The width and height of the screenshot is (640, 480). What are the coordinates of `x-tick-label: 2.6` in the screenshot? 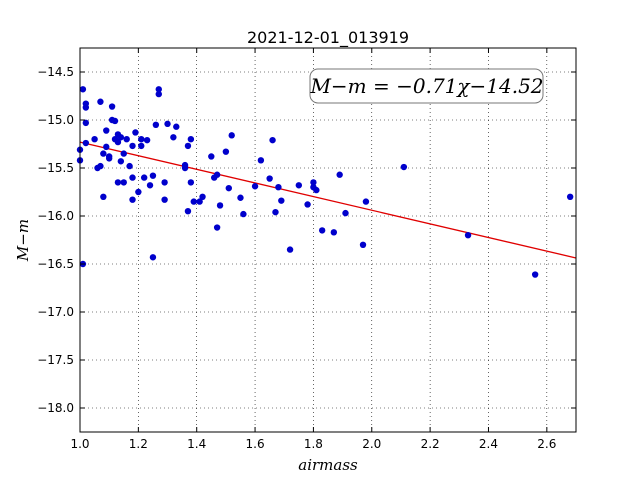 It's located at (546, 444).